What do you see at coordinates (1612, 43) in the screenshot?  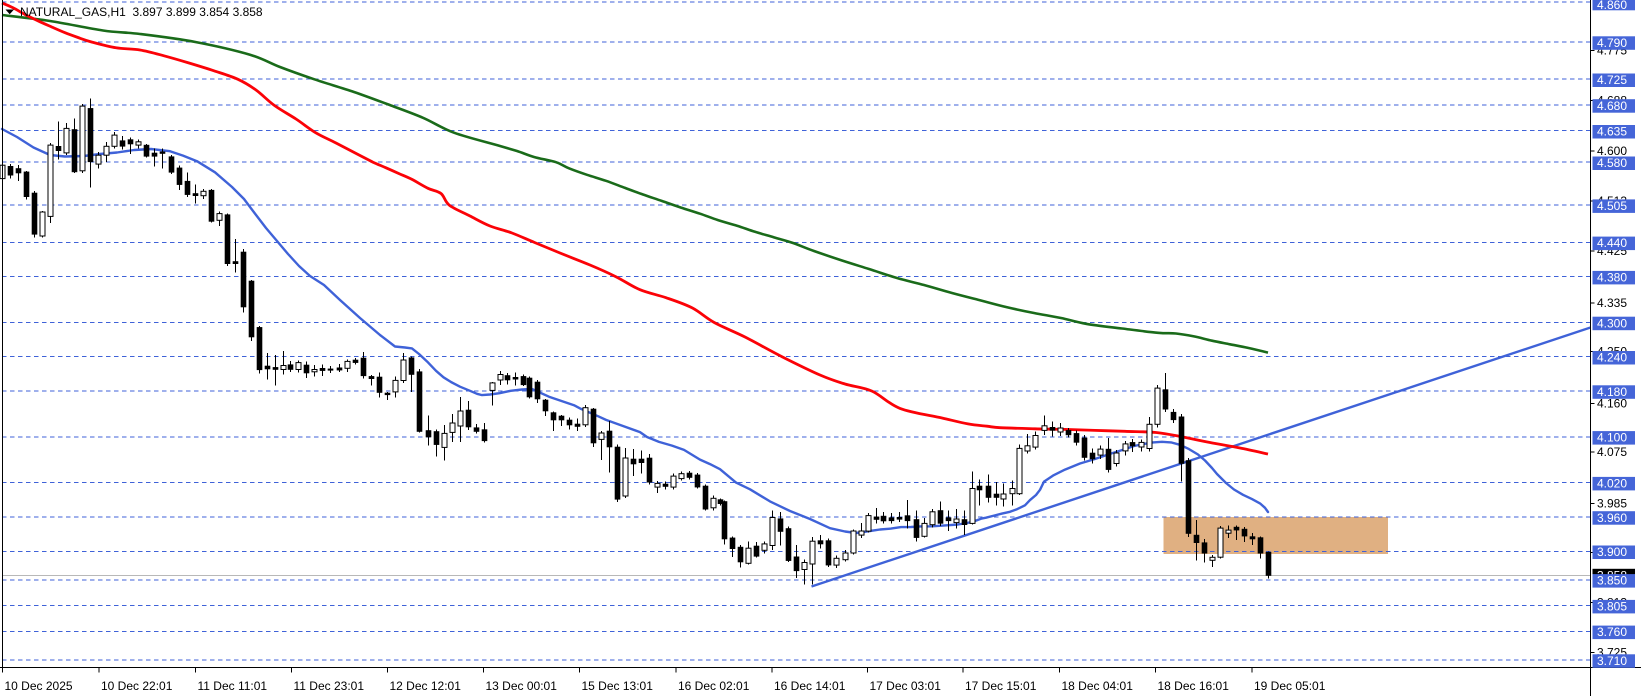 I see `svg-text: 4.790` at bounding box center [1612, 43].